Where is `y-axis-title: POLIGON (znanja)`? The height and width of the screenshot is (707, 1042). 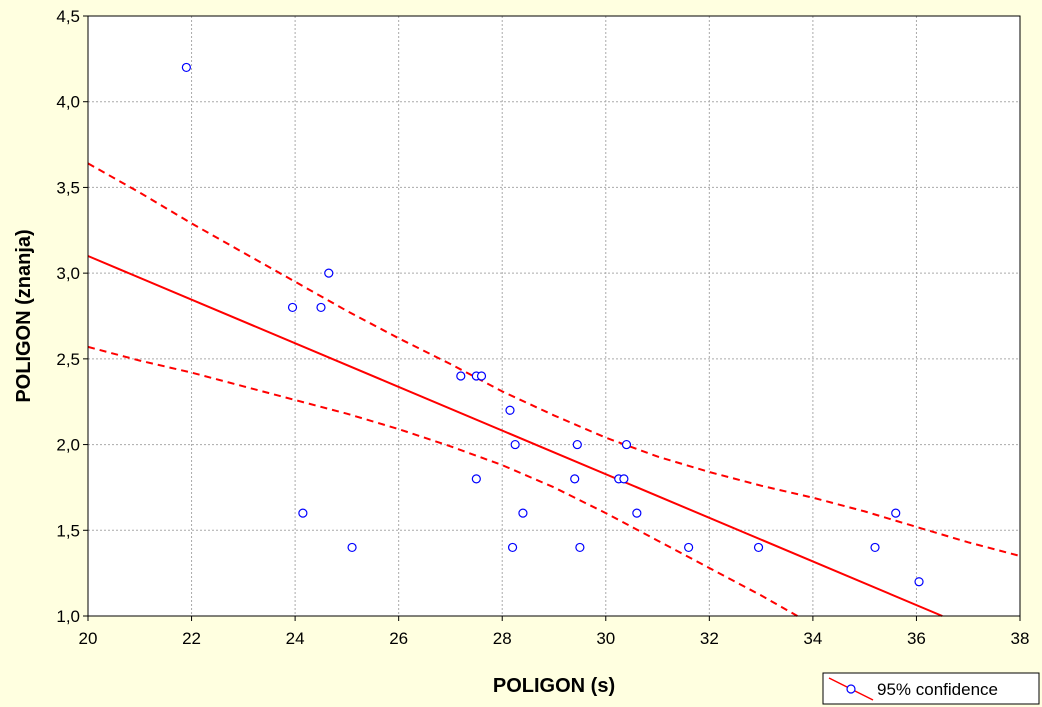
y-axis-title: POLIGON (znanja) is located at coordinates (24, 315).